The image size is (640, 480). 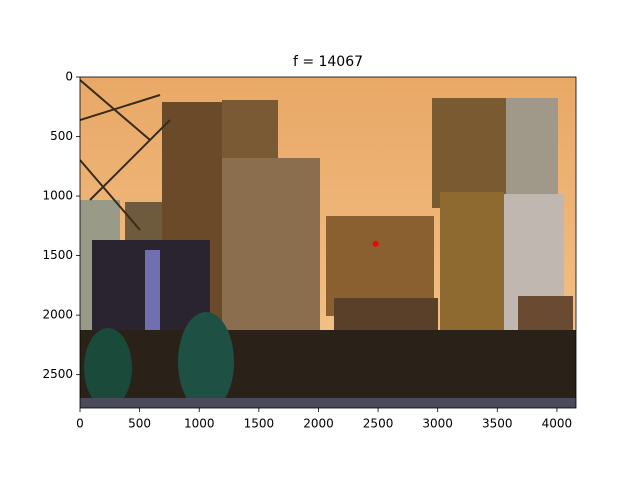 I want to click on x-tick-label: 0, so click(x=80, y=424).